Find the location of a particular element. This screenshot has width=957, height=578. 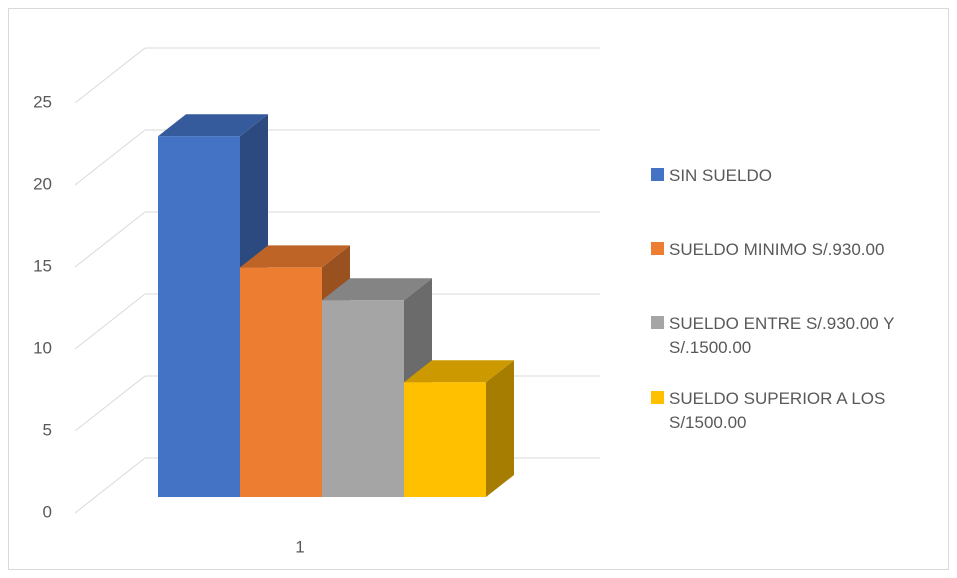

legend-item: SUELDO SUPERIOR A LOS S/1500.00 is located at coordinates (800, 411).